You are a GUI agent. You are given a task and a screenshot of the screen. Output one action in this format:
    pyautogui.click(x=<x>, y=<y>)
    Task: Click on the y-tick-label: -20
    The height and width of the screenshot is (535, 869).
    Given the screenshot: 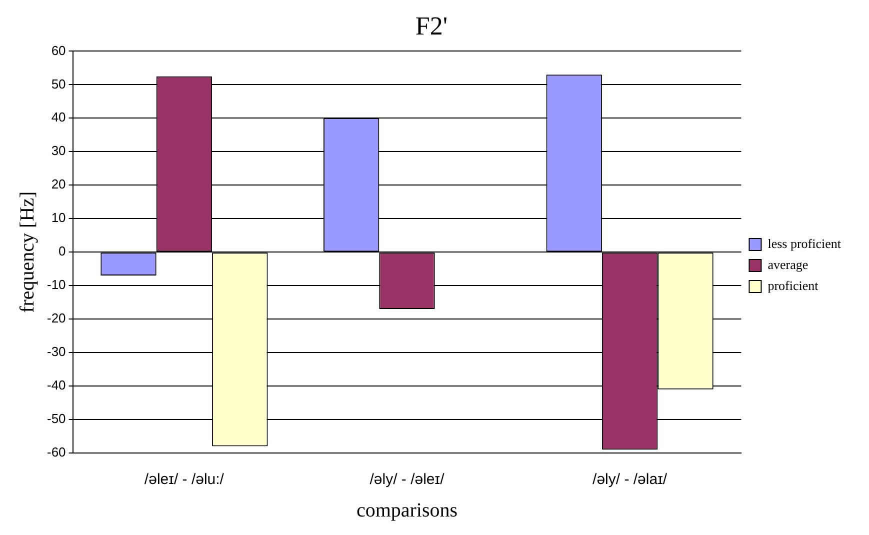 What is the action you would take?
    pyautogui.click(x=56, y=318)
    